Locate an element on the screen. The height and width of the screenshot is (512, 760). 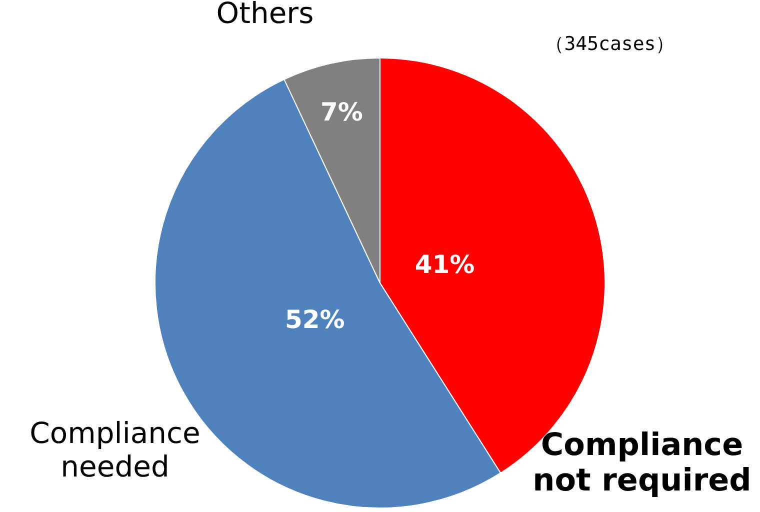
data-label: 7% is located at coordinates (341, 112).